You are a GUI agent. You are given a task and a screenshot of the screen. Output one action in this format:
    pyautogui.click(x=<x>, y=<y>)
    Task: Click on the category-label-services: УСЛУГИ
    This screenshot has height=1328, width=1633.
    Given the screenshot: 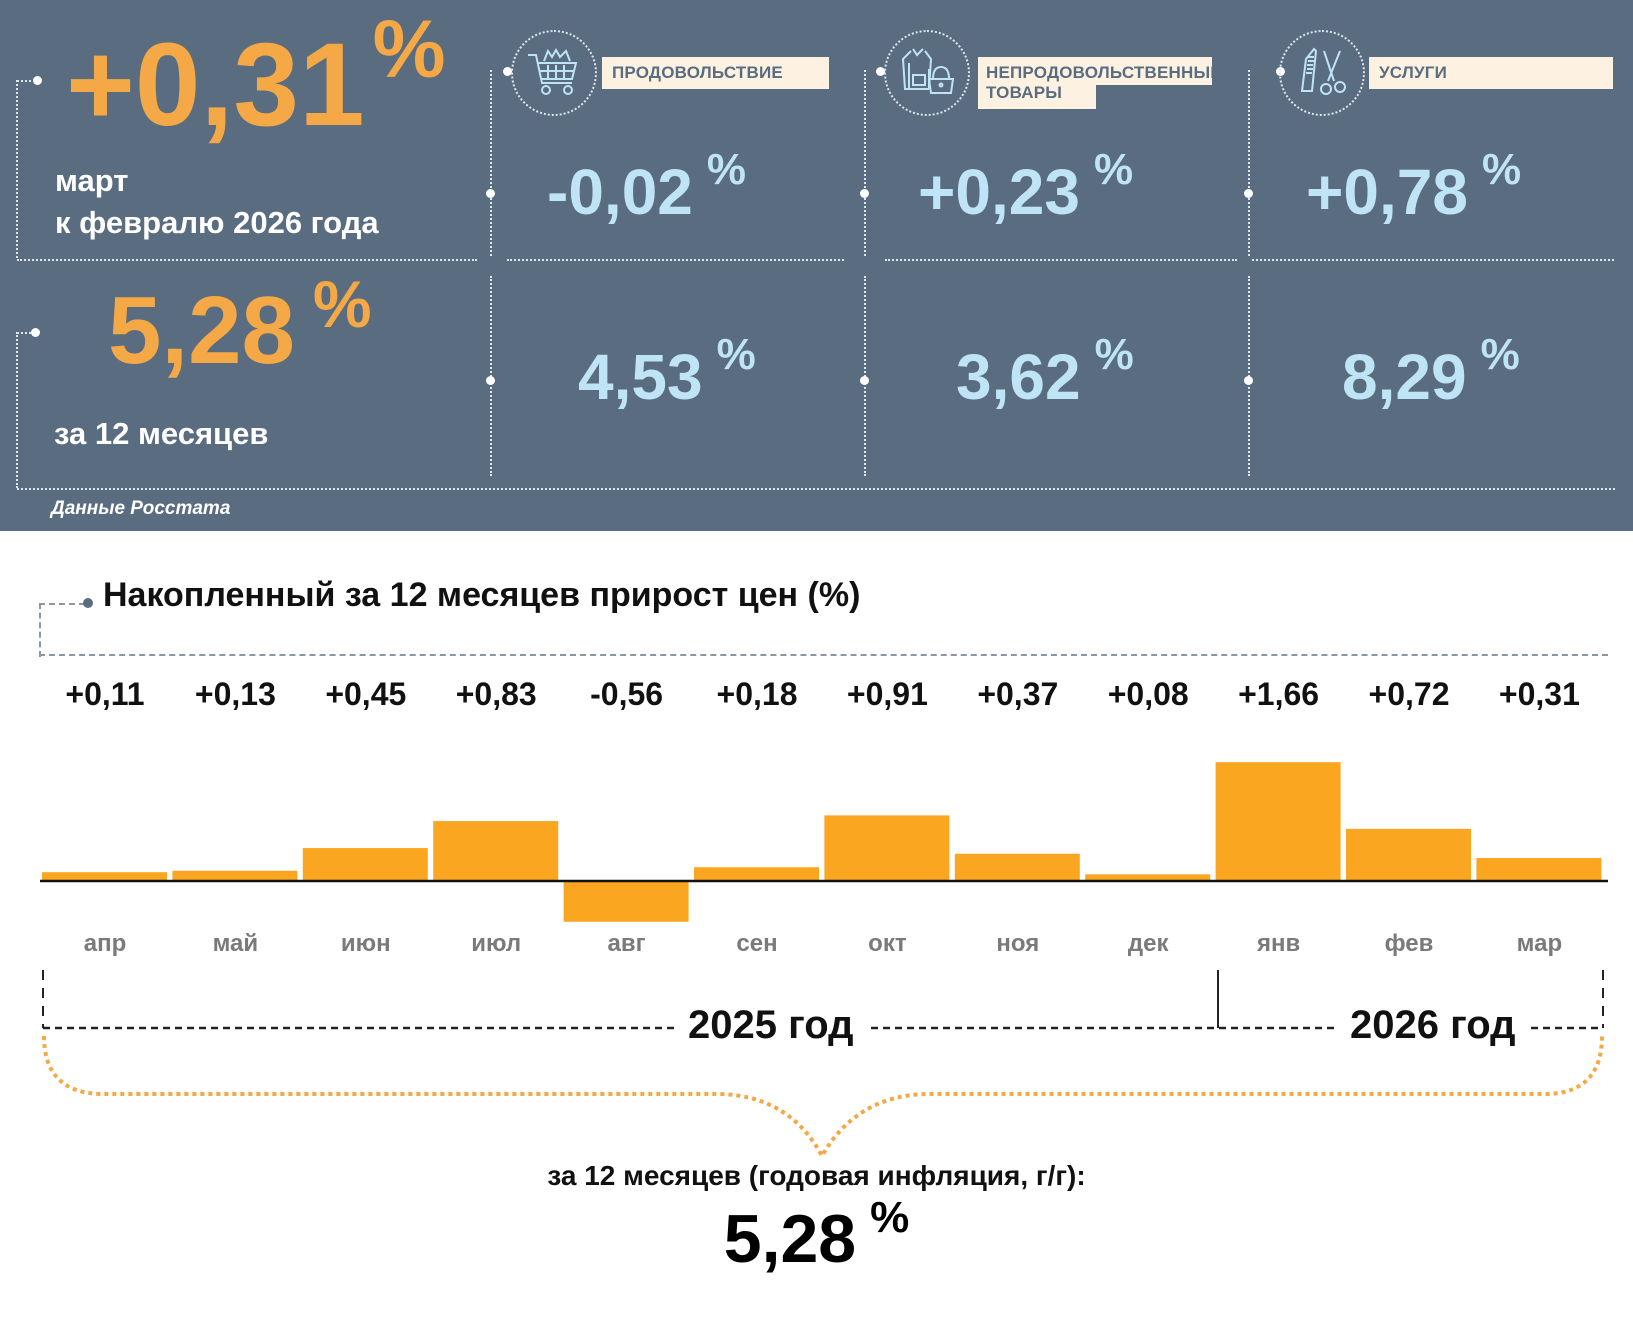 What is the action you would take?
    pyautogui.click(x=1491, y=73)
    